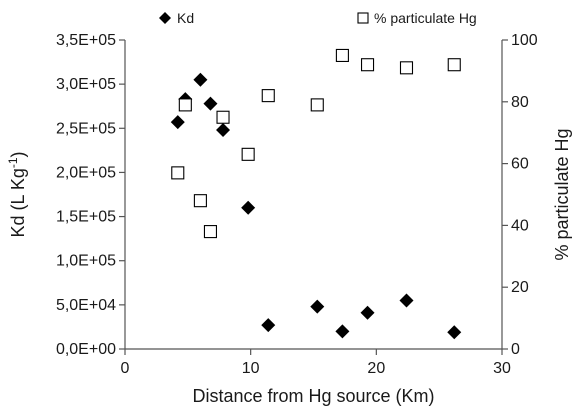 The image size is (578, 417). I want to click on y-left-tick-label: 2,5E+05, so click(86, 128).